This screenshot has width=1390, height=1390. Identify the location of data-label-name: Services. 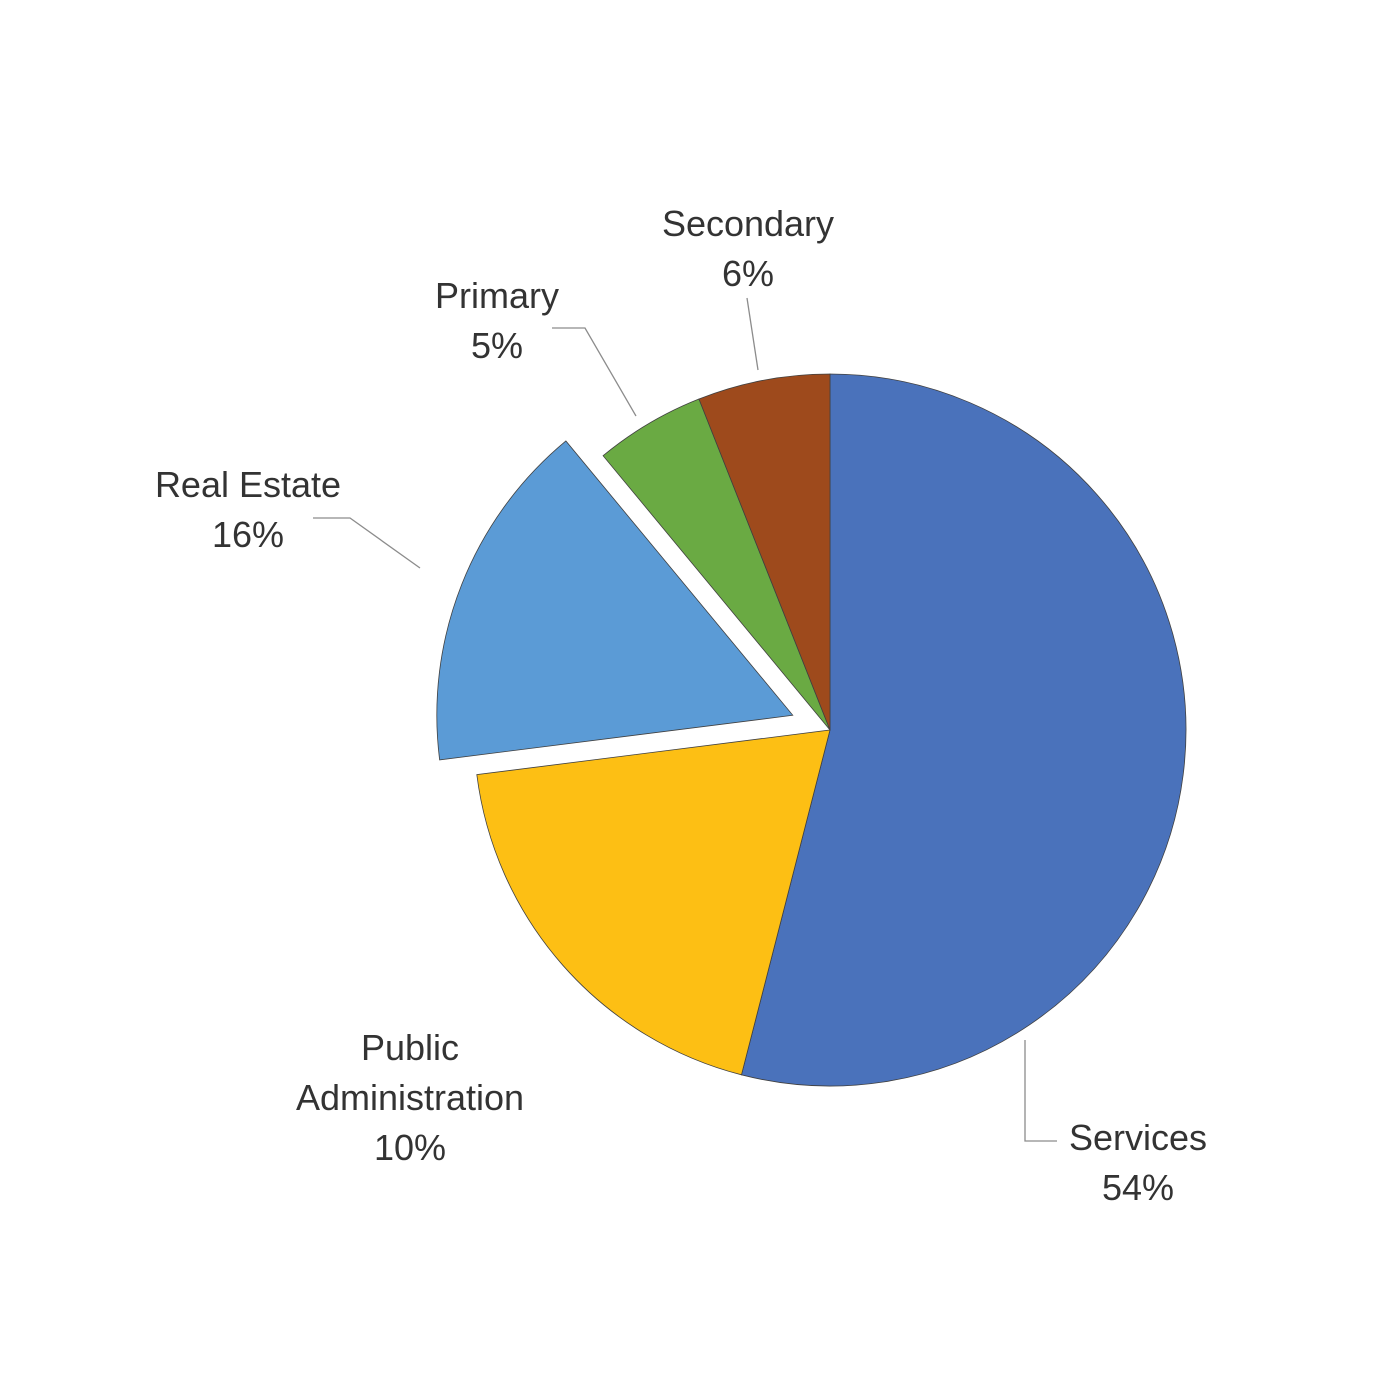
(1138, 1137).